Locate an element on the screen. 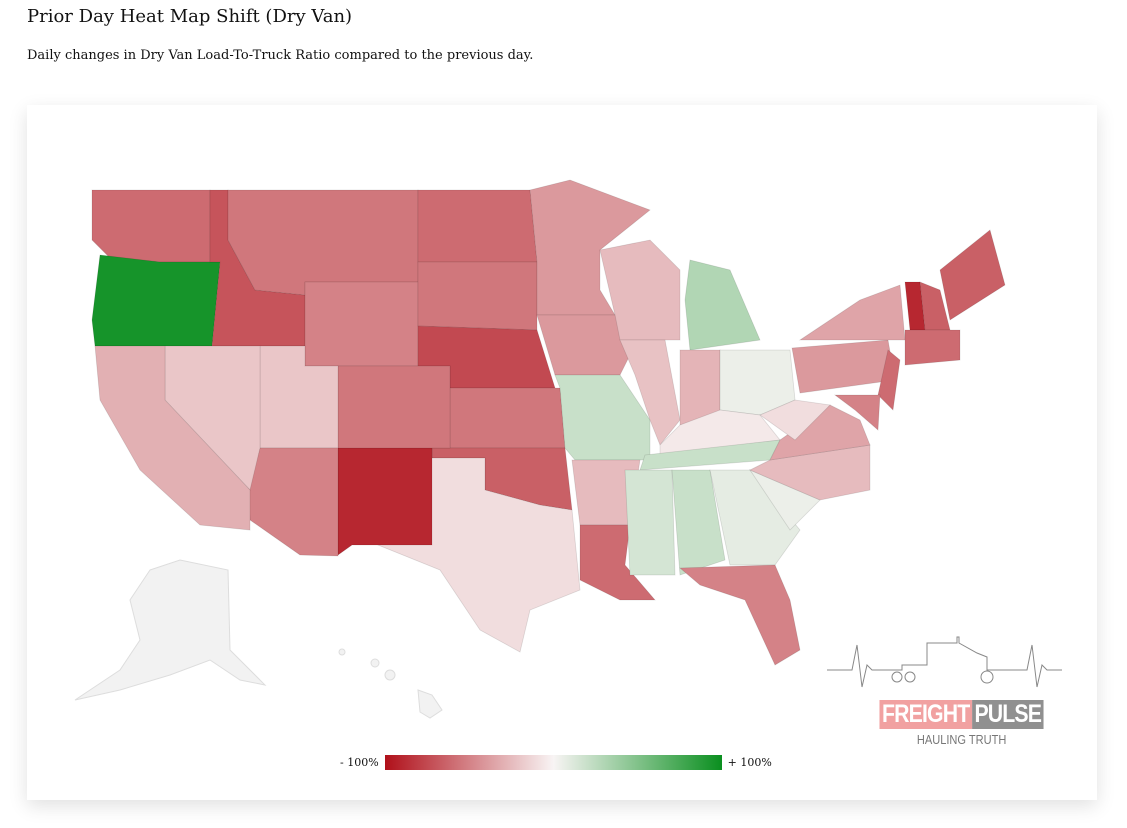  color-legend: - 100% + 100% is located at coordinates (556, 762).